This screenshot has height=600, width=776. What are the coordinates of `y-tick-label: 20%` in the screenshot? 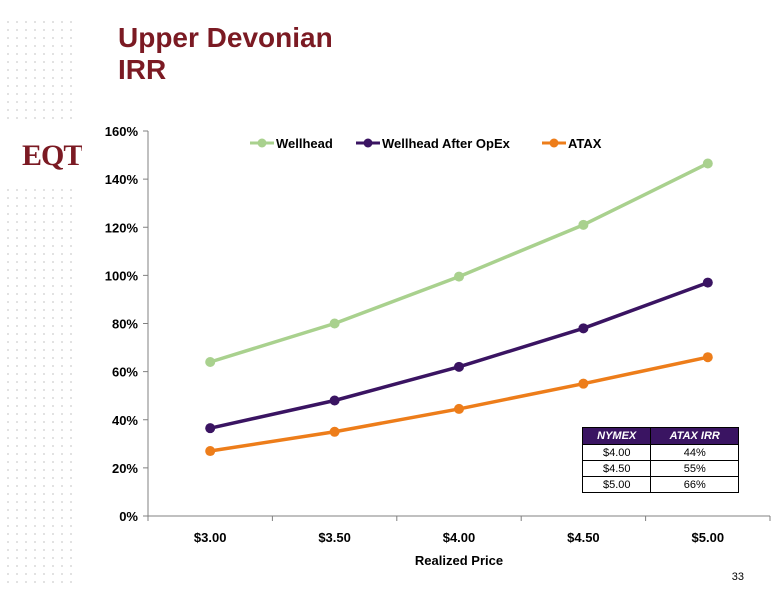 It's located at (125, 468).